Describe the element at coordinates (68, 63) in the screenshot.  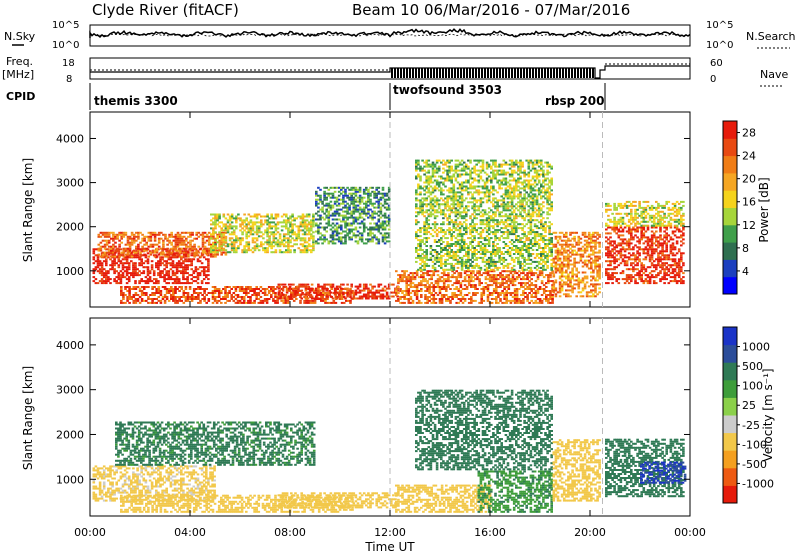
I see `freq-left-tick-top: 18` at that location.